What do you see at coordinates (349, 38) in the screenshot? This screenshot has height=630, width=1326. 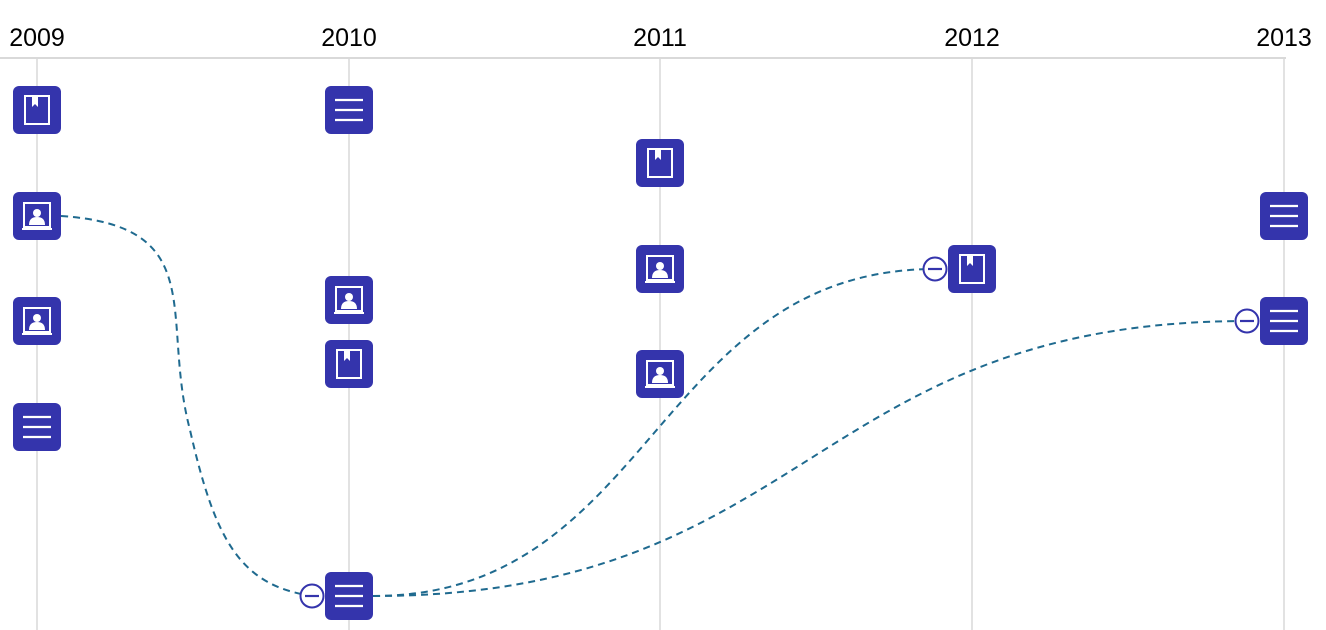 I see `year-label-2010: 2010` at bounding box center [349, 38].